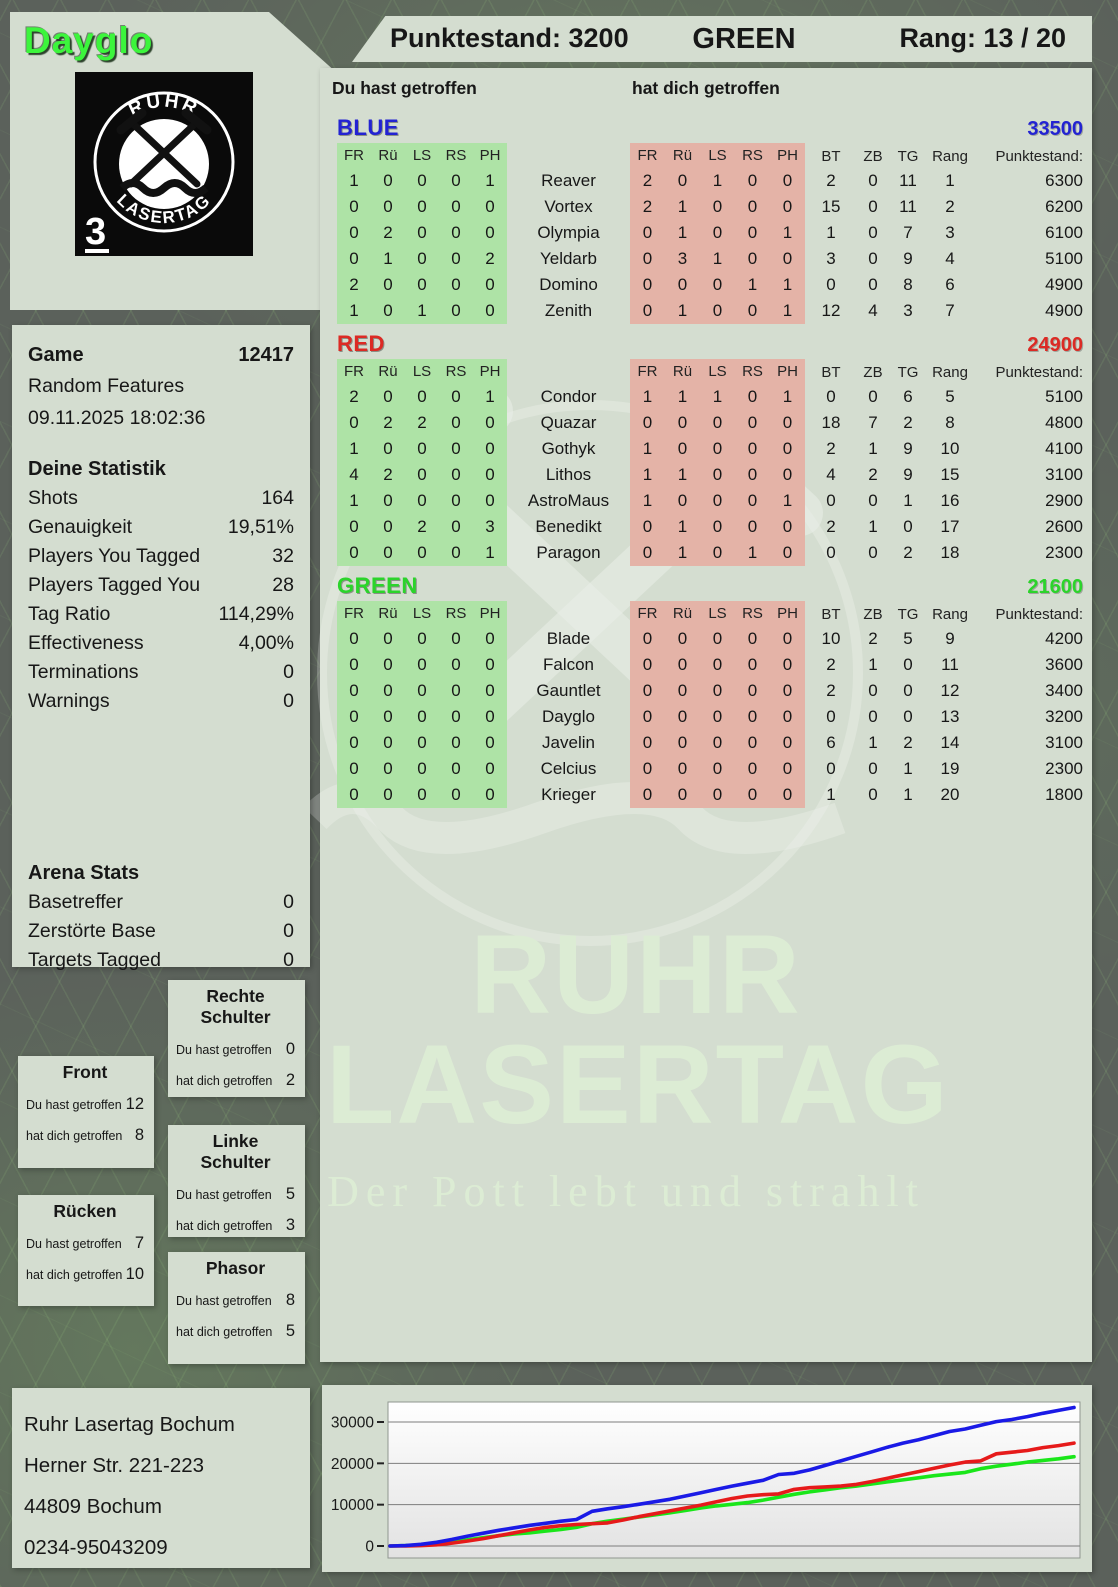 This screenshot has width=1118, height=1587. What do you see at coordinates (422, 156) in the screenshot?
I see `col-header: LS` at bounding box center [422, 156].